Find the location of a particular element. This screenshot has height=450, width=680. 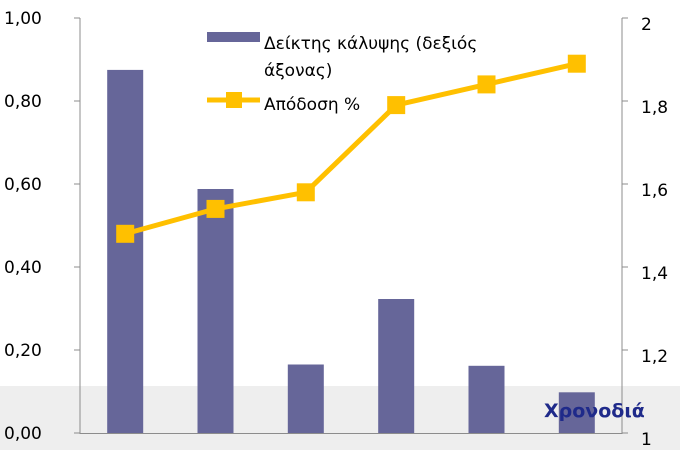

right-axis-ticks: 1 1,2 1,4 1,6 1,8 2 is located at coordinates (645, 232).